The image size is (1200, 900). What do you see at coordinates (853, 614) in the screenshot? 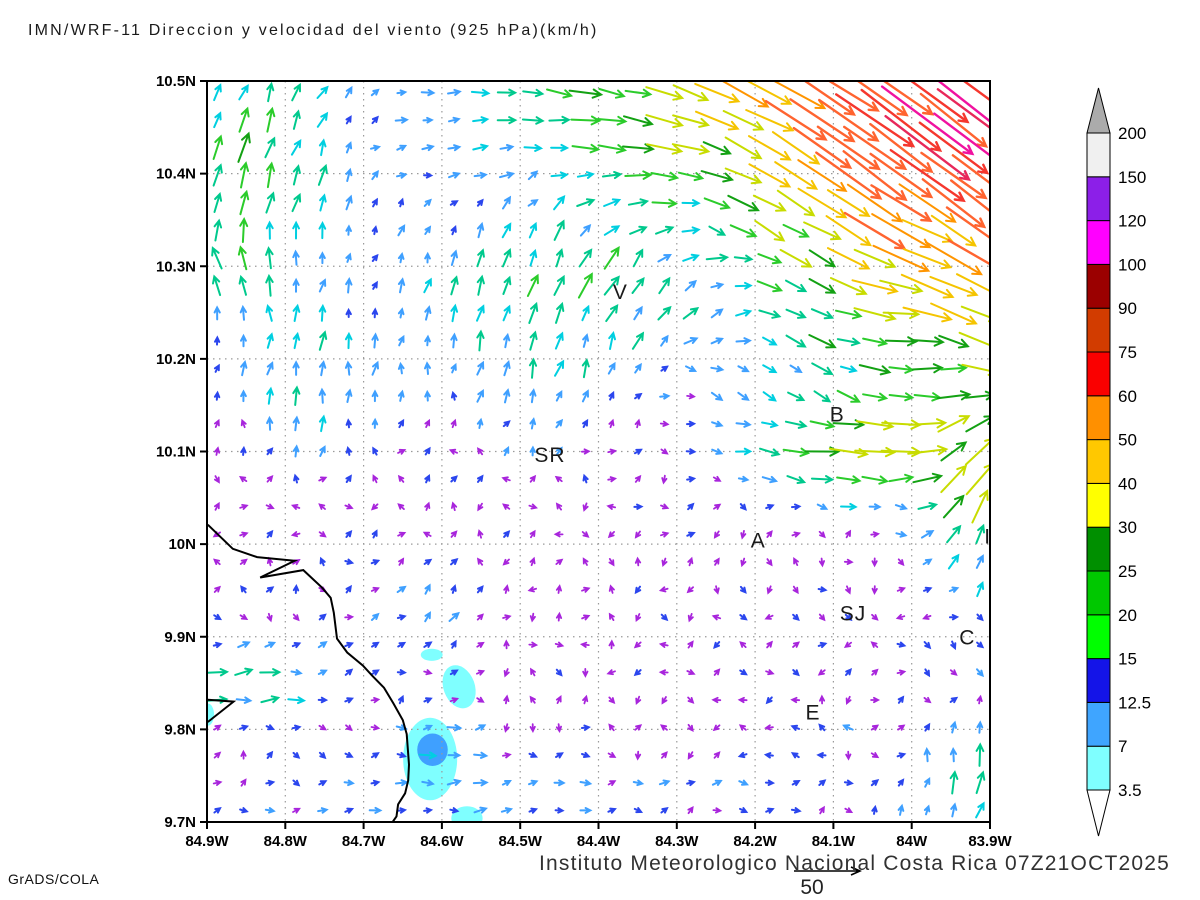
I see `station-label: SJ` at bounding box center [853, 614].